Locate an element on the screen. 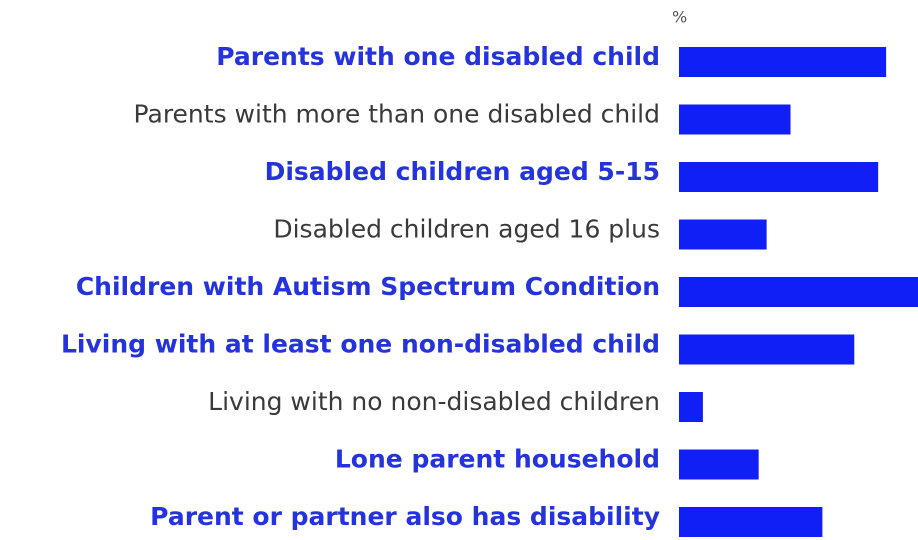 The width and height of the screenshot is (918, 540). category-label: Disabled children aged 5-15 is located at coordinates (462, 171).